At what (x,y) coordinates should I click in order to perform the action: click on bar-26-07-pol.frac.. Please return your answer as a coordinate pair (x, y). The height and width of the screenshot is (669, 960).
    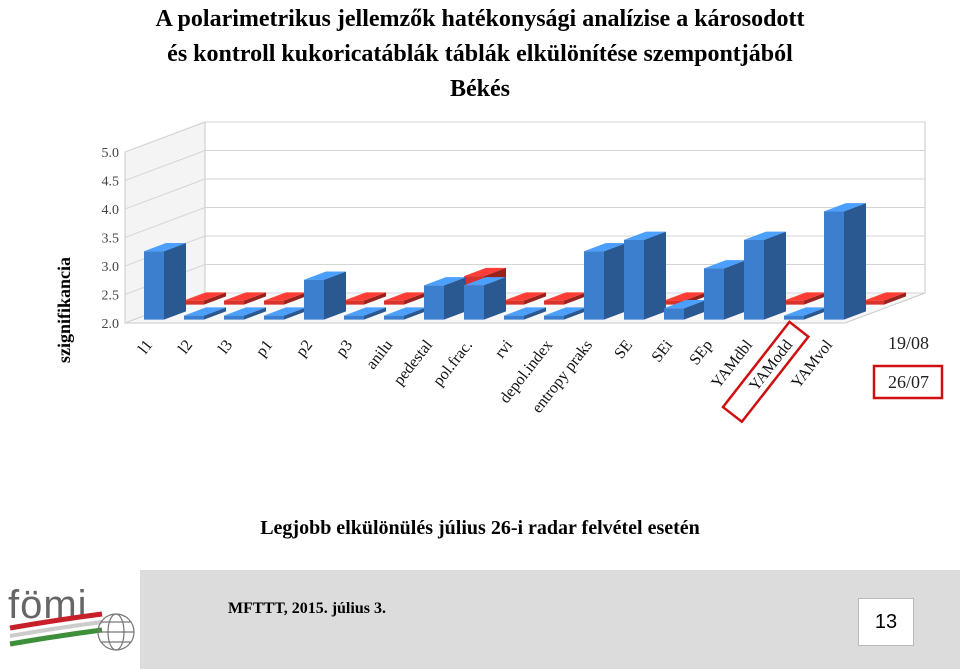
    Looking at the image, I should click on (485, 298).